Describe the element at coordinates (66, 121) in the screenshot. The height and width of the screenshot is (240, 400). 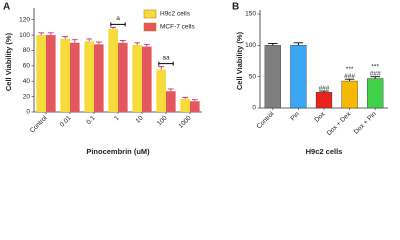
I see `x-tick-label: 0.01` at that location.